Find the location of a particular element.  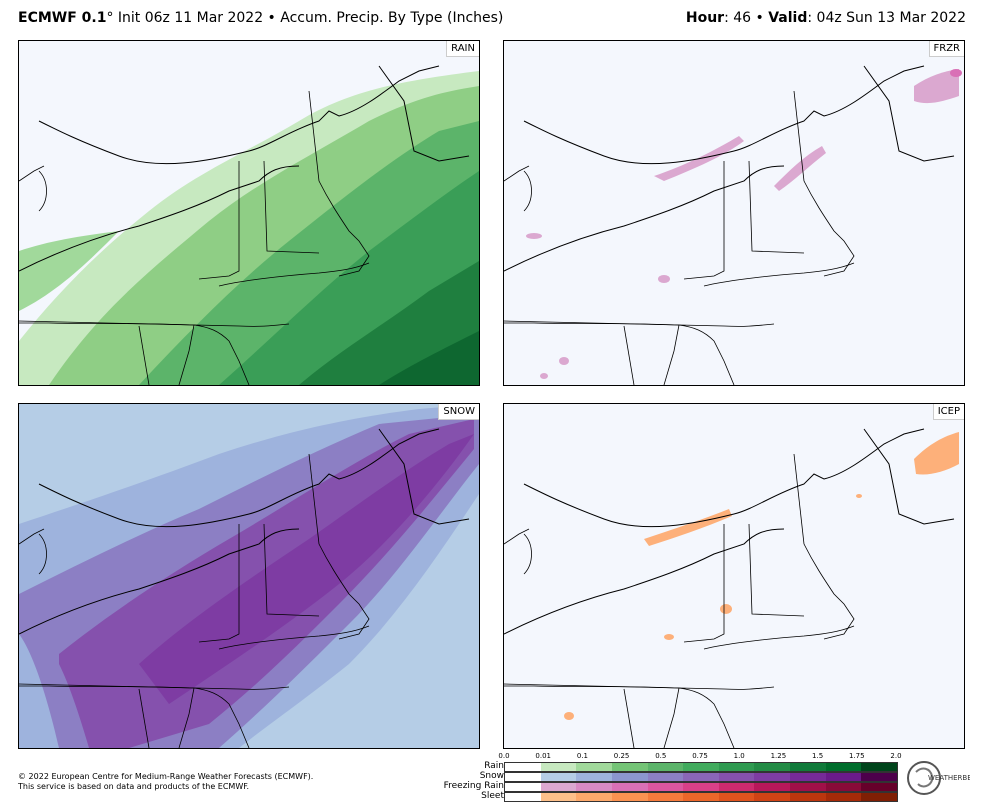

legend-tick: 1.5 is located at coordinates (818, 756).